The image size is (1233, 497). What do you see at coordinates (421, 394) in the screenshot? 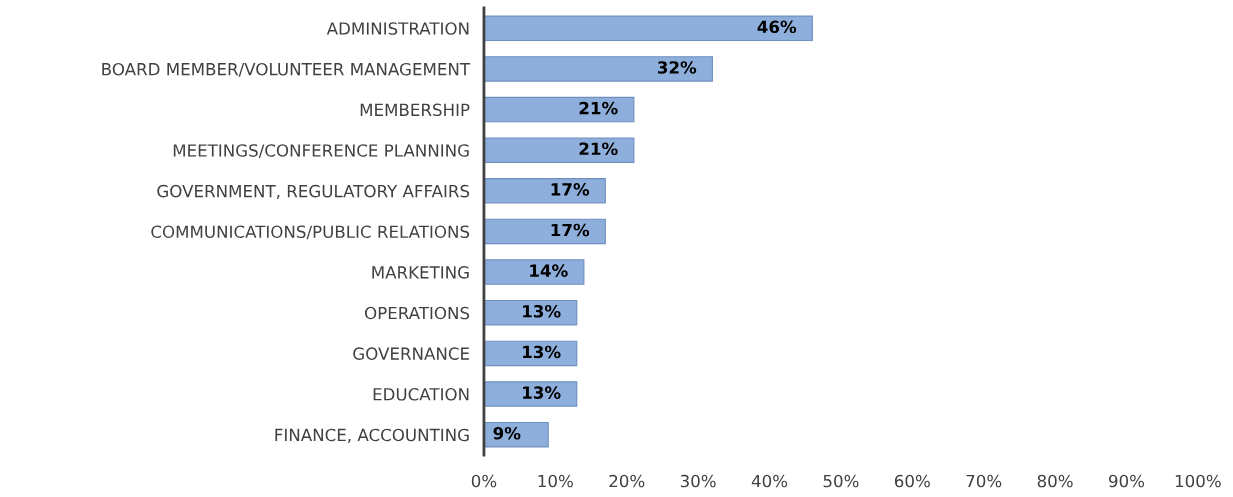
I see `y-tick-label: EDUCATION` at bounding box center [421, 394].